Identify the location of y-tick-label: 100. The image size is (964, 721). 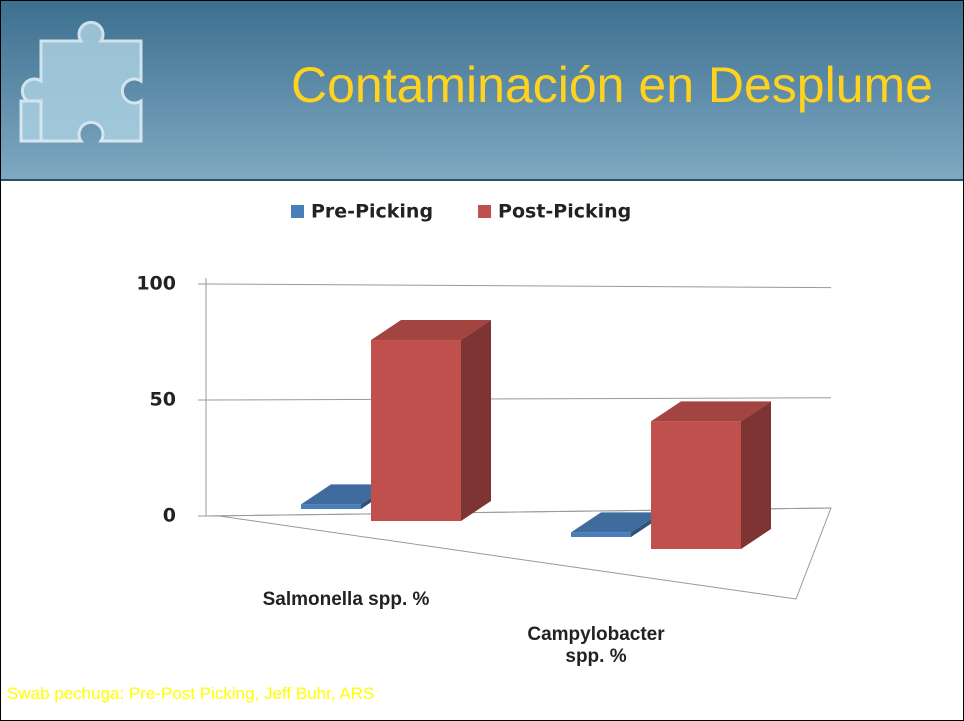
(156, 284).